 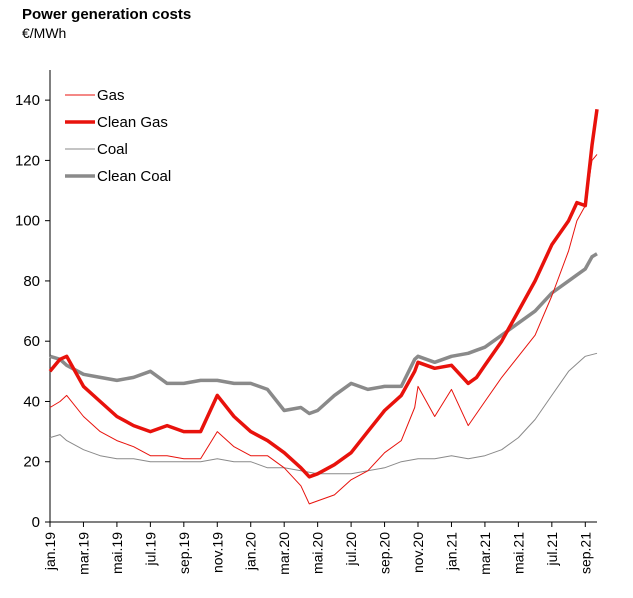 What do you see at coordinates (585, 553) in the screenshot?
I see `x-tick-label: sep.21` at bounding box center [585, 553].